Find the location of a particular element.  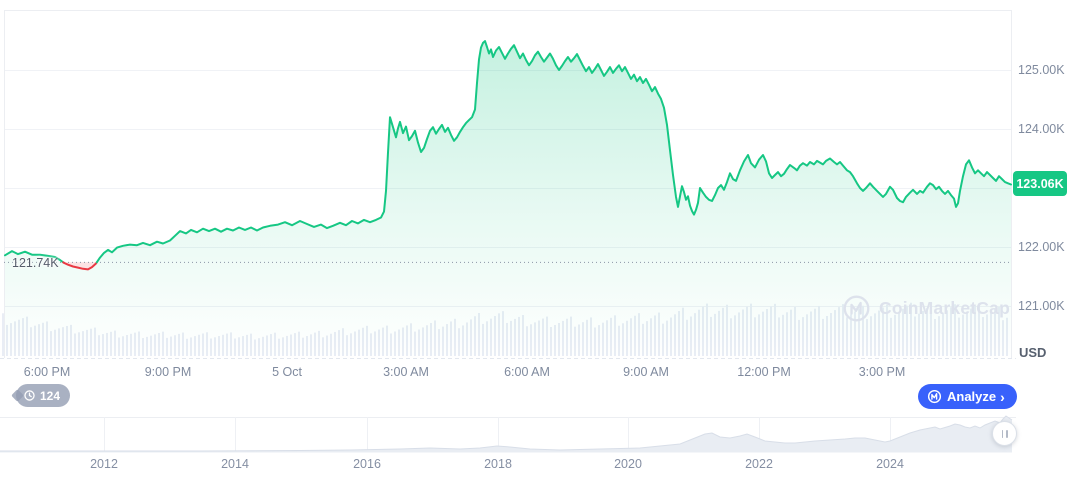

navigator is located at coordinates (508, 434).